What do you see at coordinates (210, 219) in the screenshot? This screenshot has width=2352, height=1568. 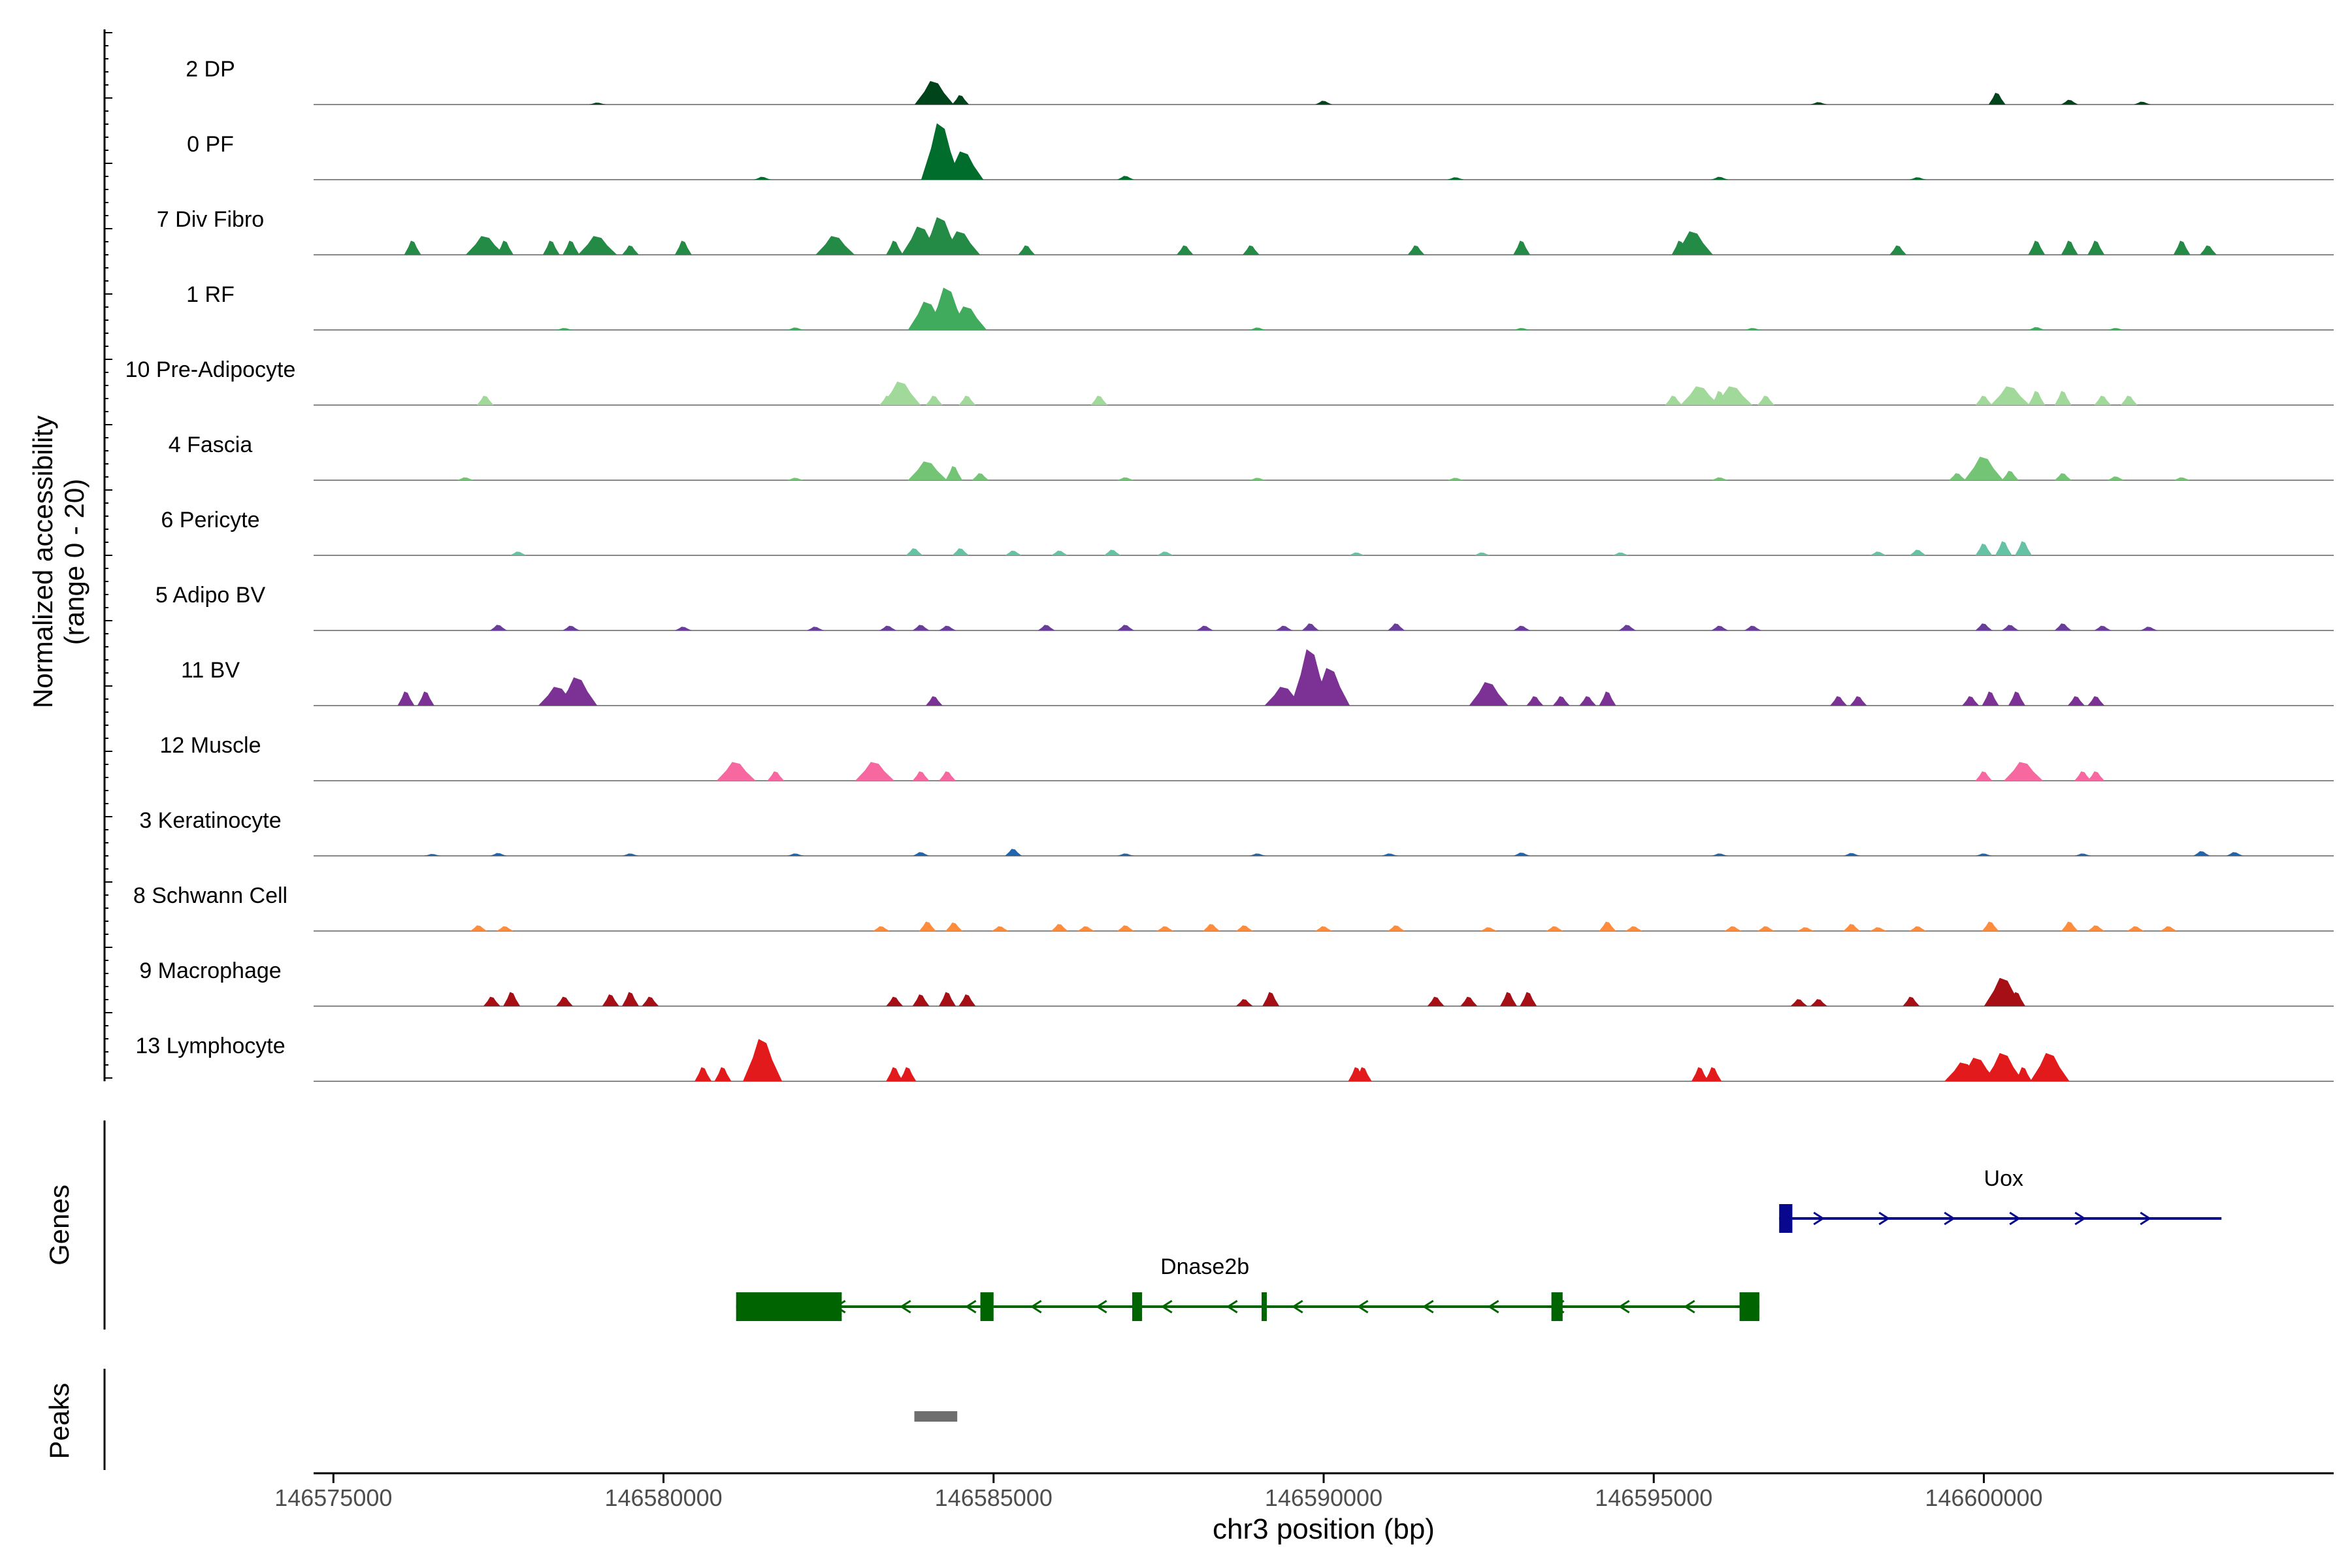 I see `track-label: 7 Div Fibro` at bounding box center [210, 219].